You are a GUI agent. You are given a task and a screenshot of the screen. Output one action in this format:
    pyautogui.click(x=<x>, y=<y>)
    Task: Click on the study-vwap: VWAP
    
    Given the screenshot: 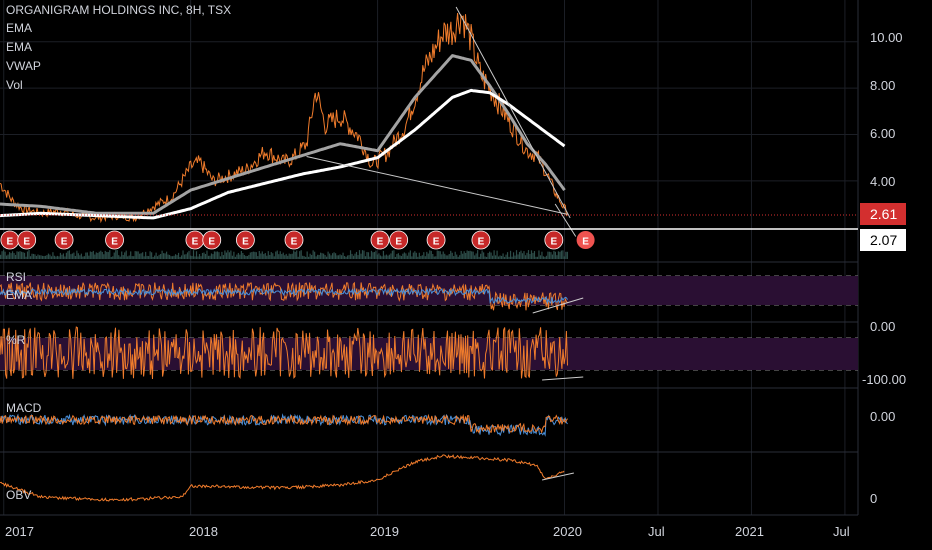 What is the action you would take?
    pyautogui.click(x=23, y=66)
    